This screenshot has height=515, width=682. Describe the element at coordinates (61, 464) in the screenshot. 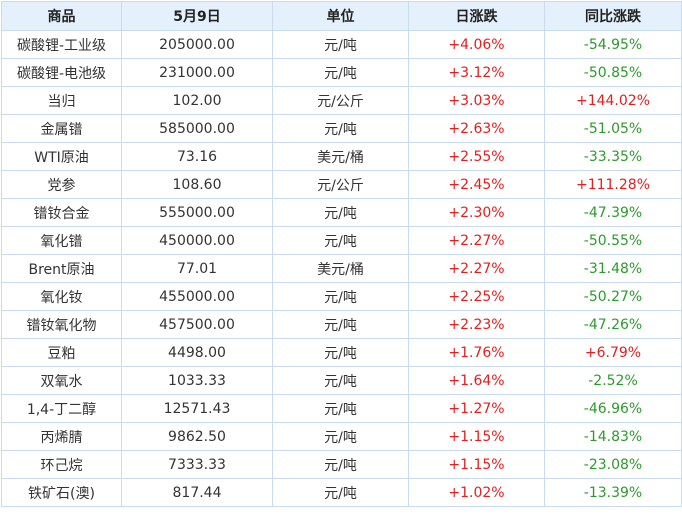

I see `cell-commodity-name: 环己烷` at that location.